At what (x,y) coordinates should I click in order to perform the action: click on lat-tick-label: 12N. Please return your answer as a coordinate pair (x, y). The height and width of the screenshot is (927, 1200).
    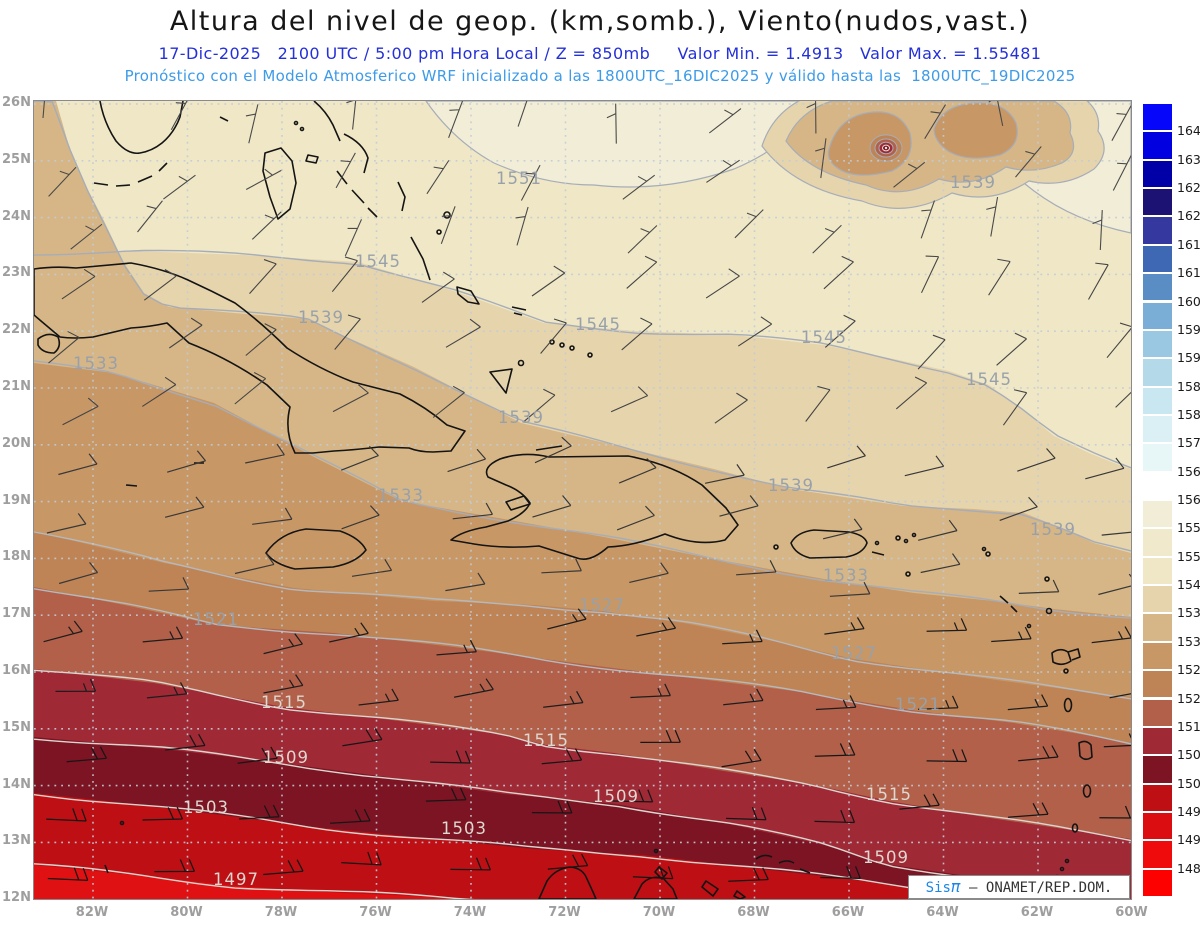
    Looking at the image, I should click on (16, 898).